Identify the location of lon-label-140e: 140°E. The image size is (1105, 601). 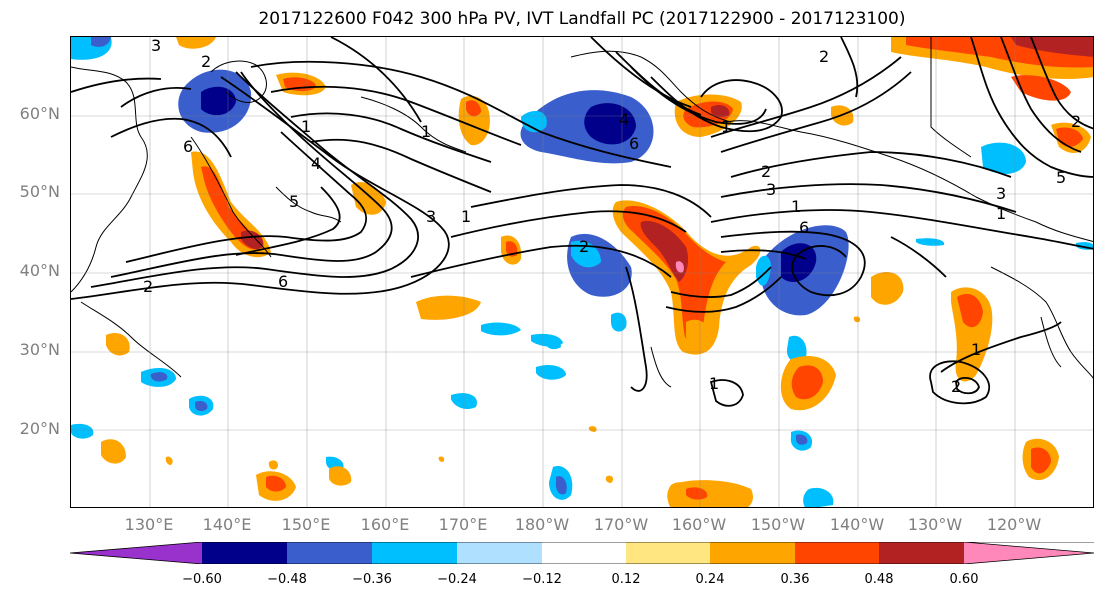
(227, 524).